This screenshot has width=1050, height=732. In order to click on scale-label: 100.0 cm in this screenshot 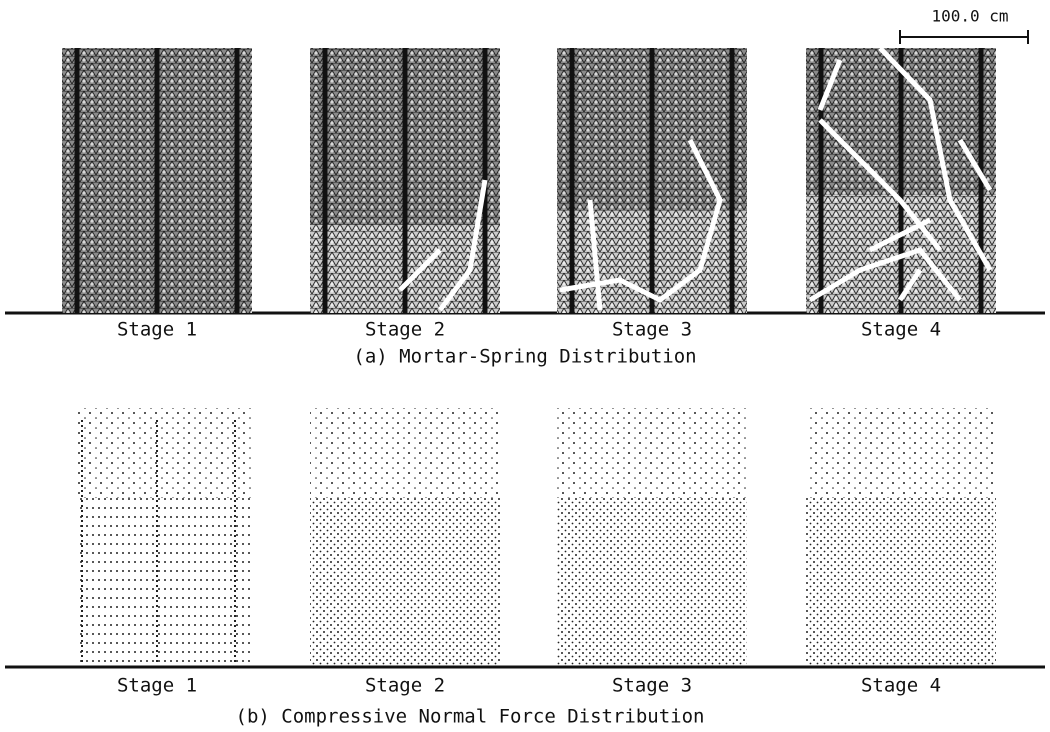, I will do `click(969, 16)`.